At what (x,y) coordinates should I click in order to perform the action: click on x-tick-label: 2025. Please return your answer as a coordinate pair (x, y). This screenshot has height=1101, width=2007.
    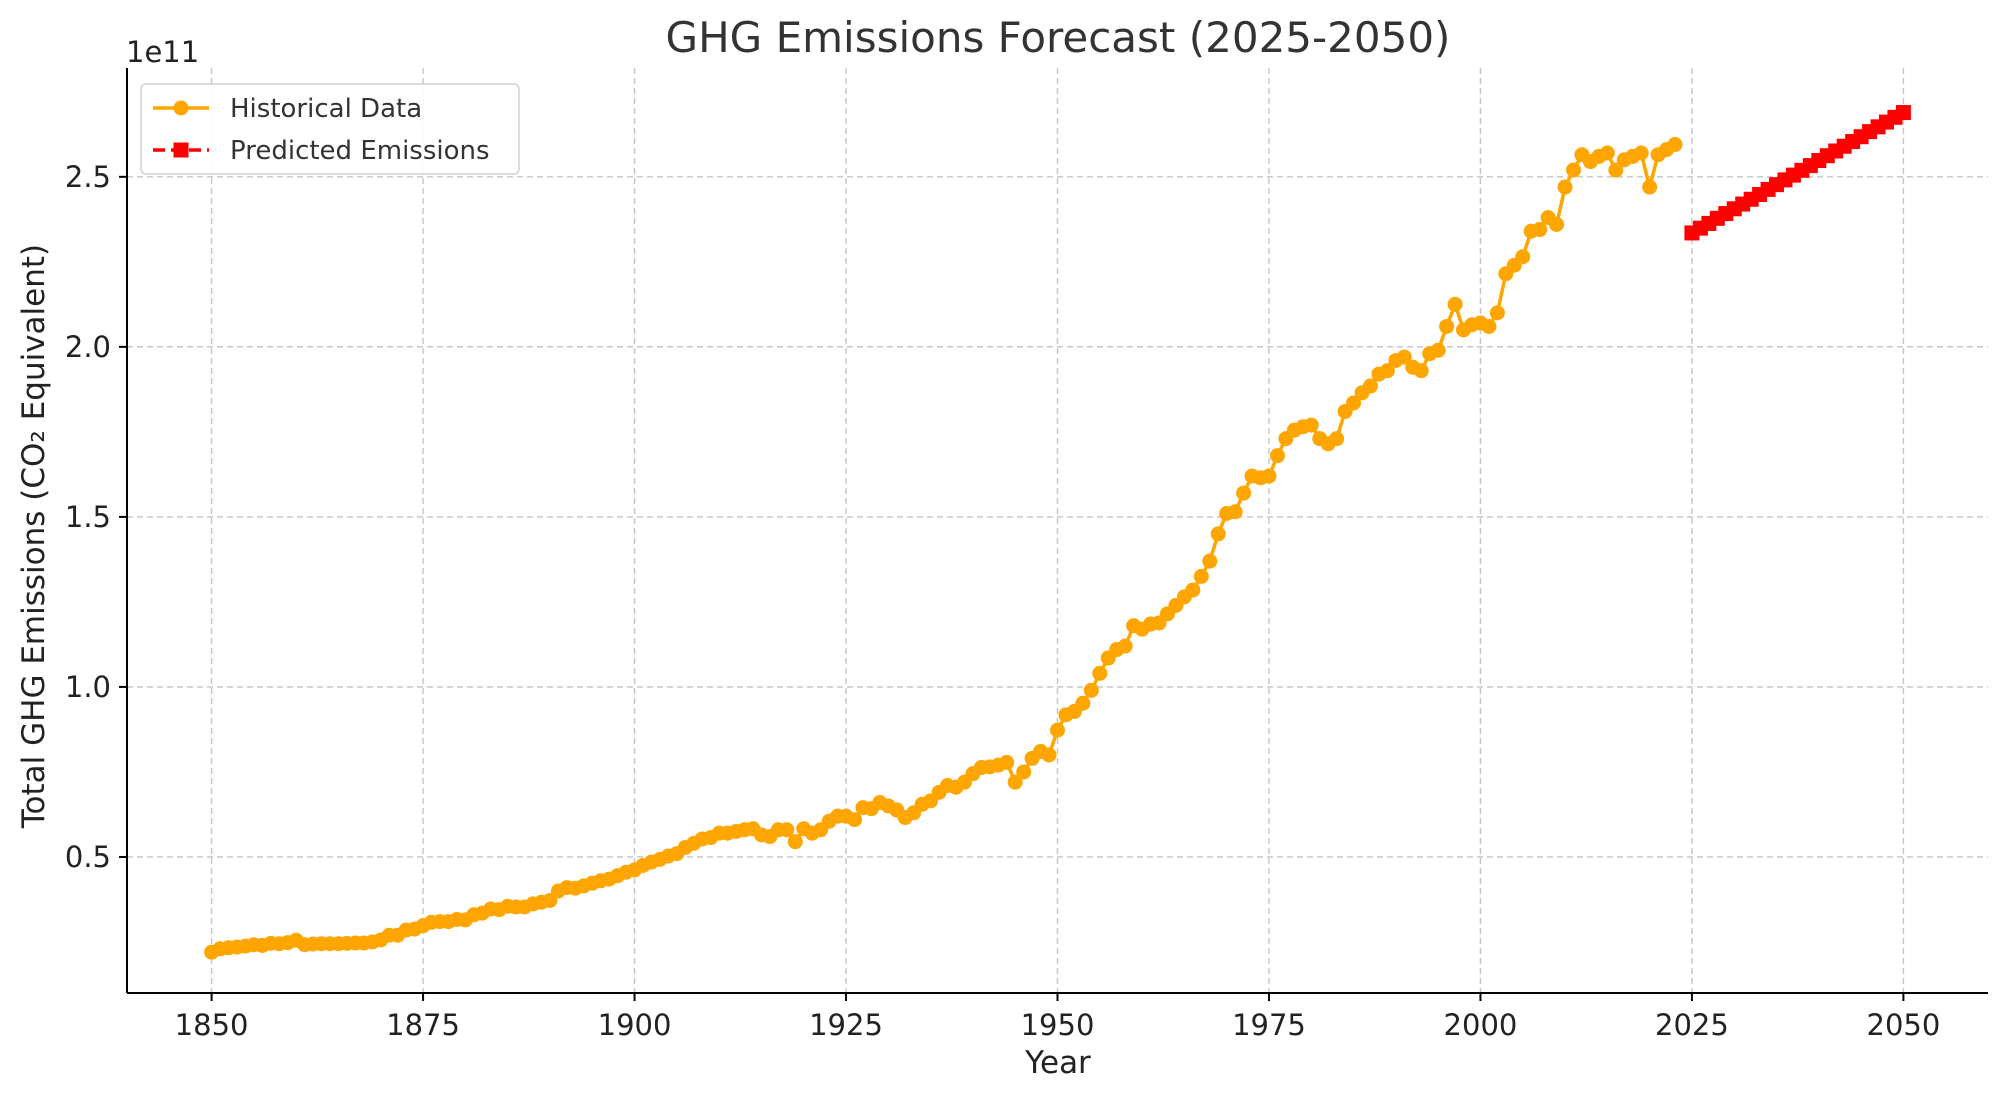
    Looking at the image, I should click on (1692, 1025).